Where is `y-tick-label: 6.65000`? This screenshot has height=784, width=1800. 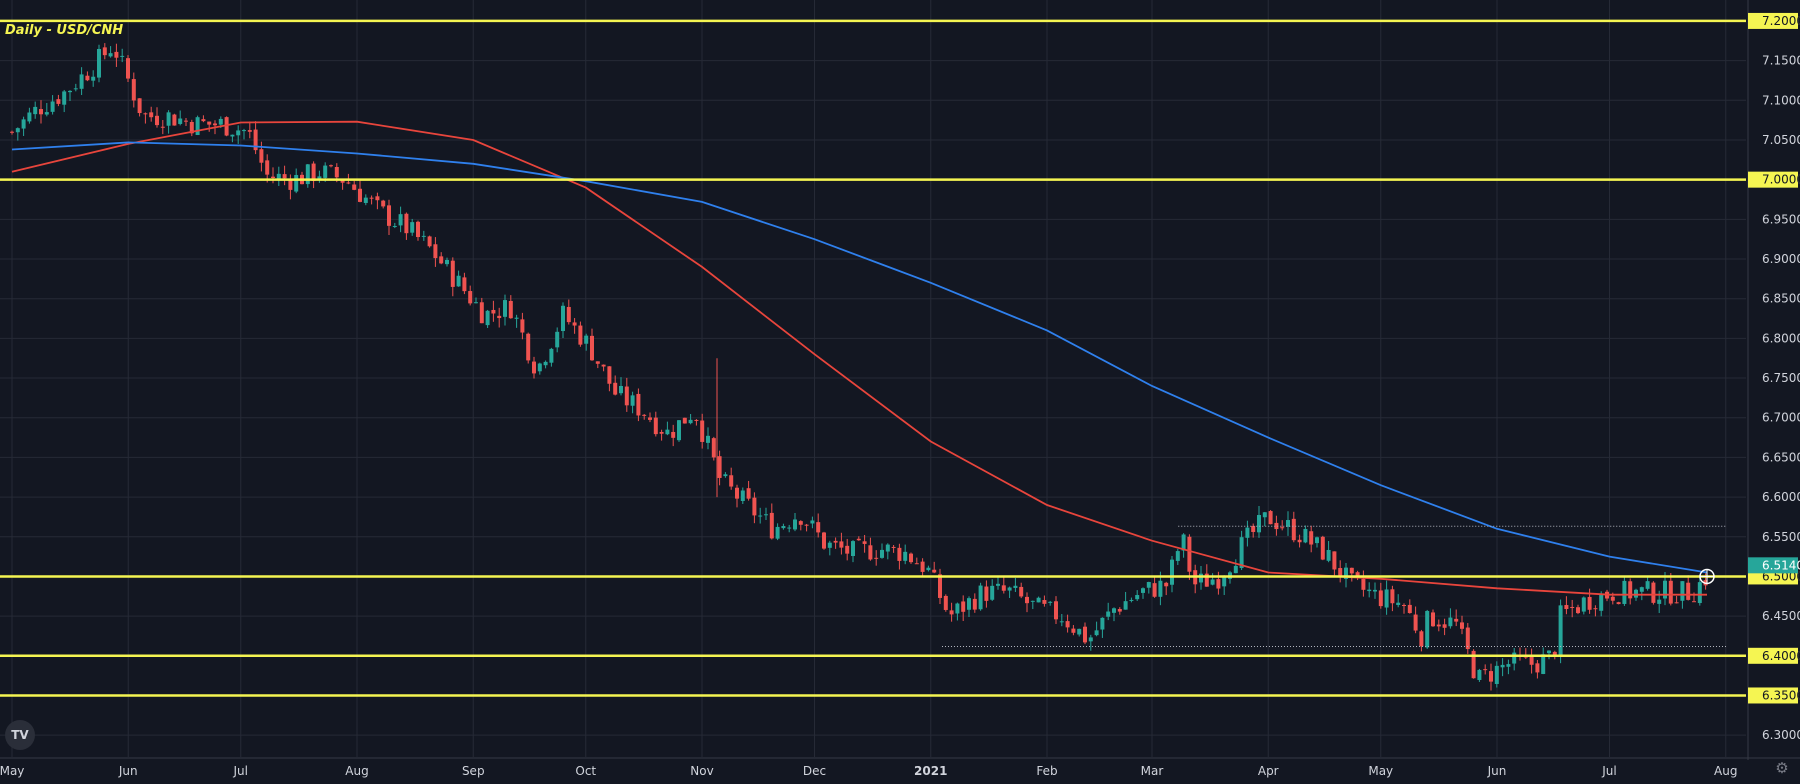 y-tick-label: 6.65000 is located at coordinates (1781, 457).